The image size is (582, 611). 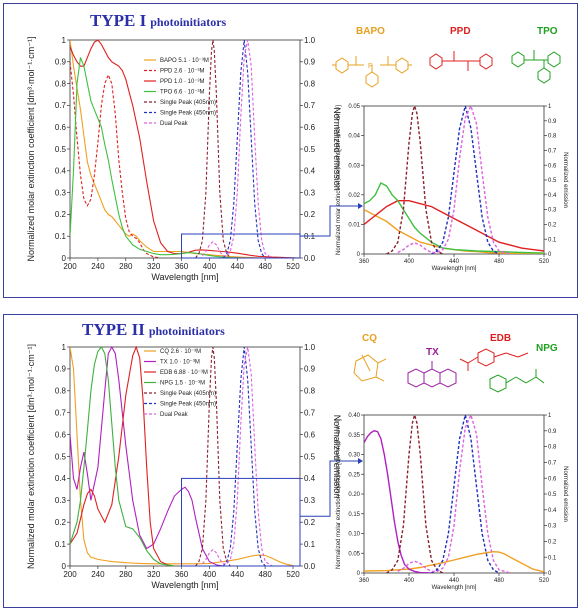 What do you see at coordinates (465, 179) in the screenshot?
I see `p1-inset-series-single-peak-450nm` at bounding box center [465, 179].